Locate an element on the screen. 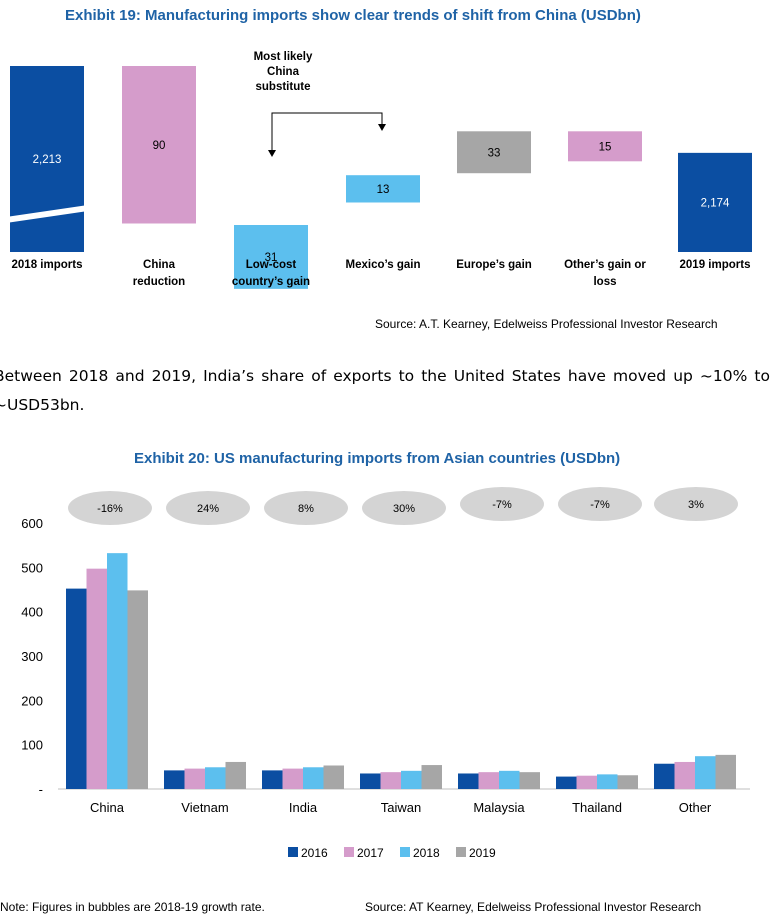  waterfall-category-label-1-1: reduction is located at coordinates (159, 282).